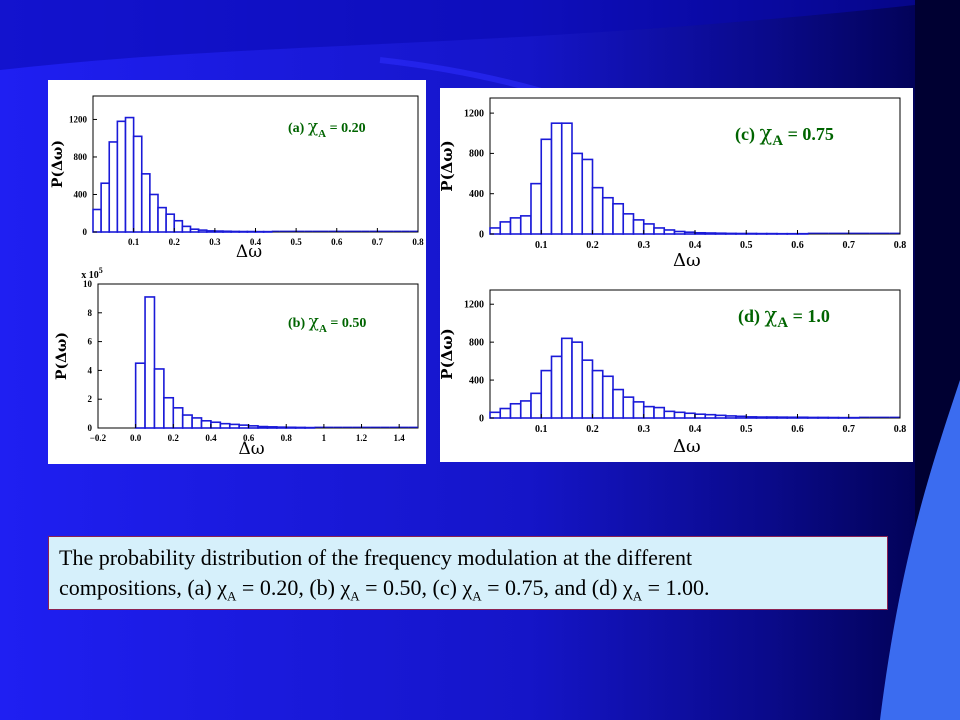 The height and width of the screenshot is (720, 960). Describe the element at coordinates (784, 135) in the screenshot. I see `panel-annotation: (c) χA = 0.75` at that location.